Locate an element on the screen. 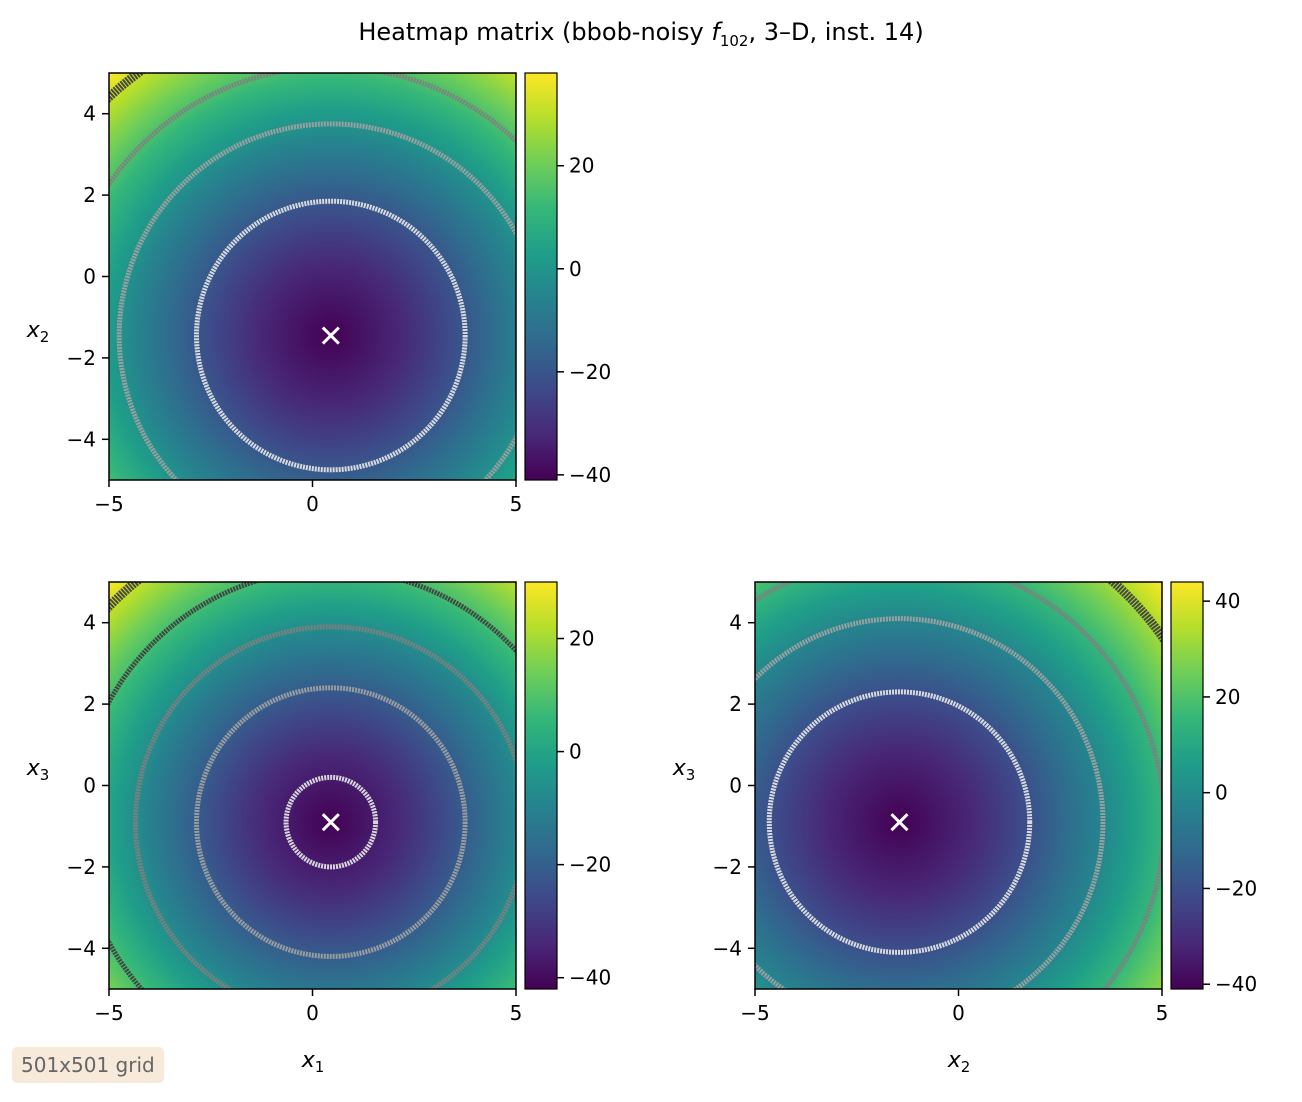 The image size is (1302, 1102). y-axis-label: x2 is located at coordinates (38, 332).